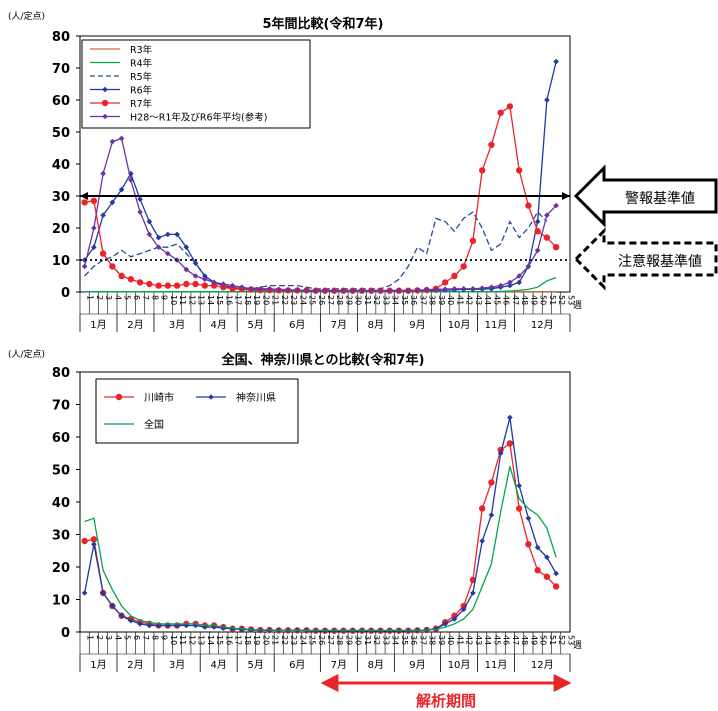 The width and height of the screenshot is (718, 711). I want to click on week-tick-label: 13, so click(201, 300).